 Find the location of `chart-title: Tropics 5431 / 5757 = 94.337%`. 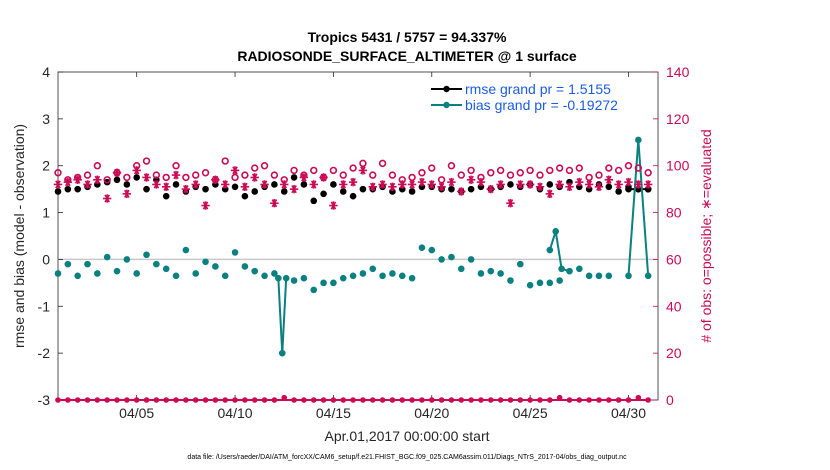

chart-title: Tropics 5431 / 5757 = 94.337% is located at coordinates (407, 37).